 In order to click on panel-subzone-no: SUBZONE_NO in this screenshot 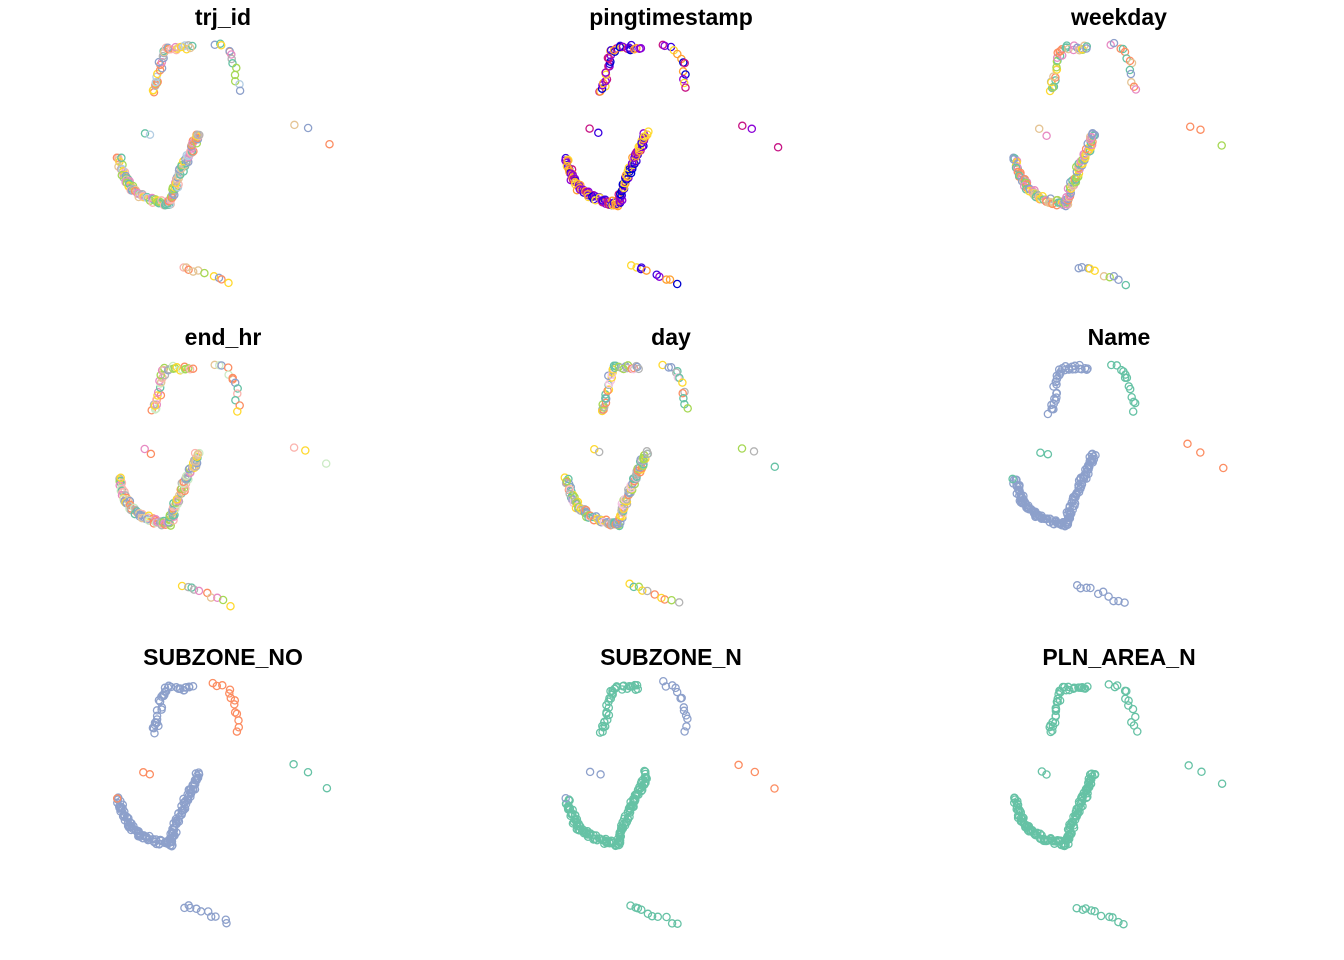, I will do `click(222, 786)`.